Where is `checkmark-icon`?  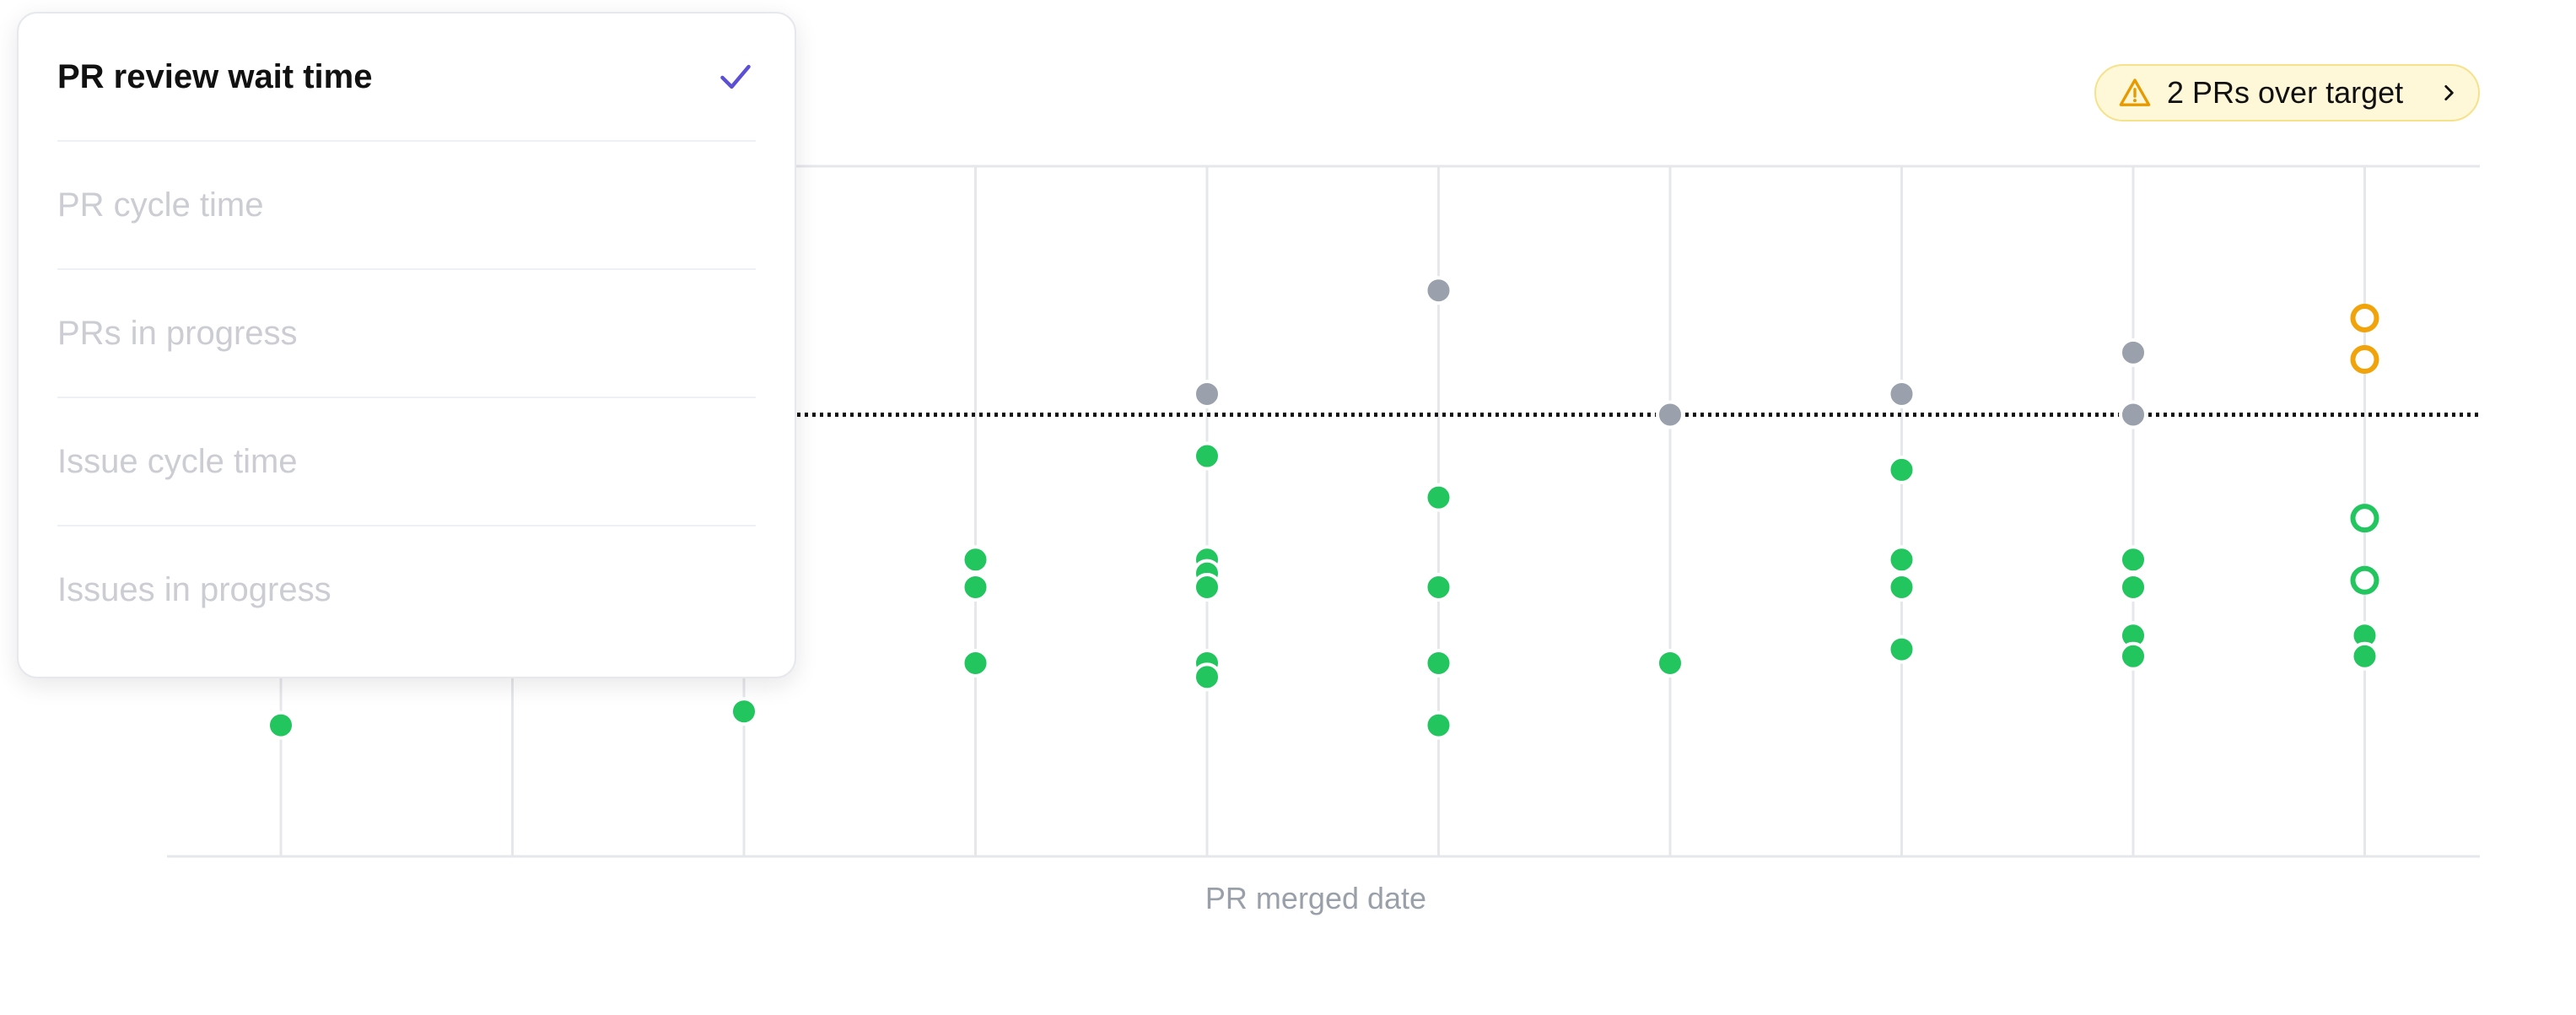
checkmark-icon is located at coordinates (735, 77).